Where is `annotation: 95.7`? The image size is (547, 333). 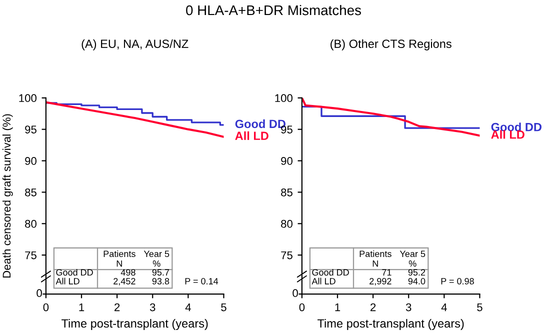
annotation: 95.7 is located at coordinates (161, 272).